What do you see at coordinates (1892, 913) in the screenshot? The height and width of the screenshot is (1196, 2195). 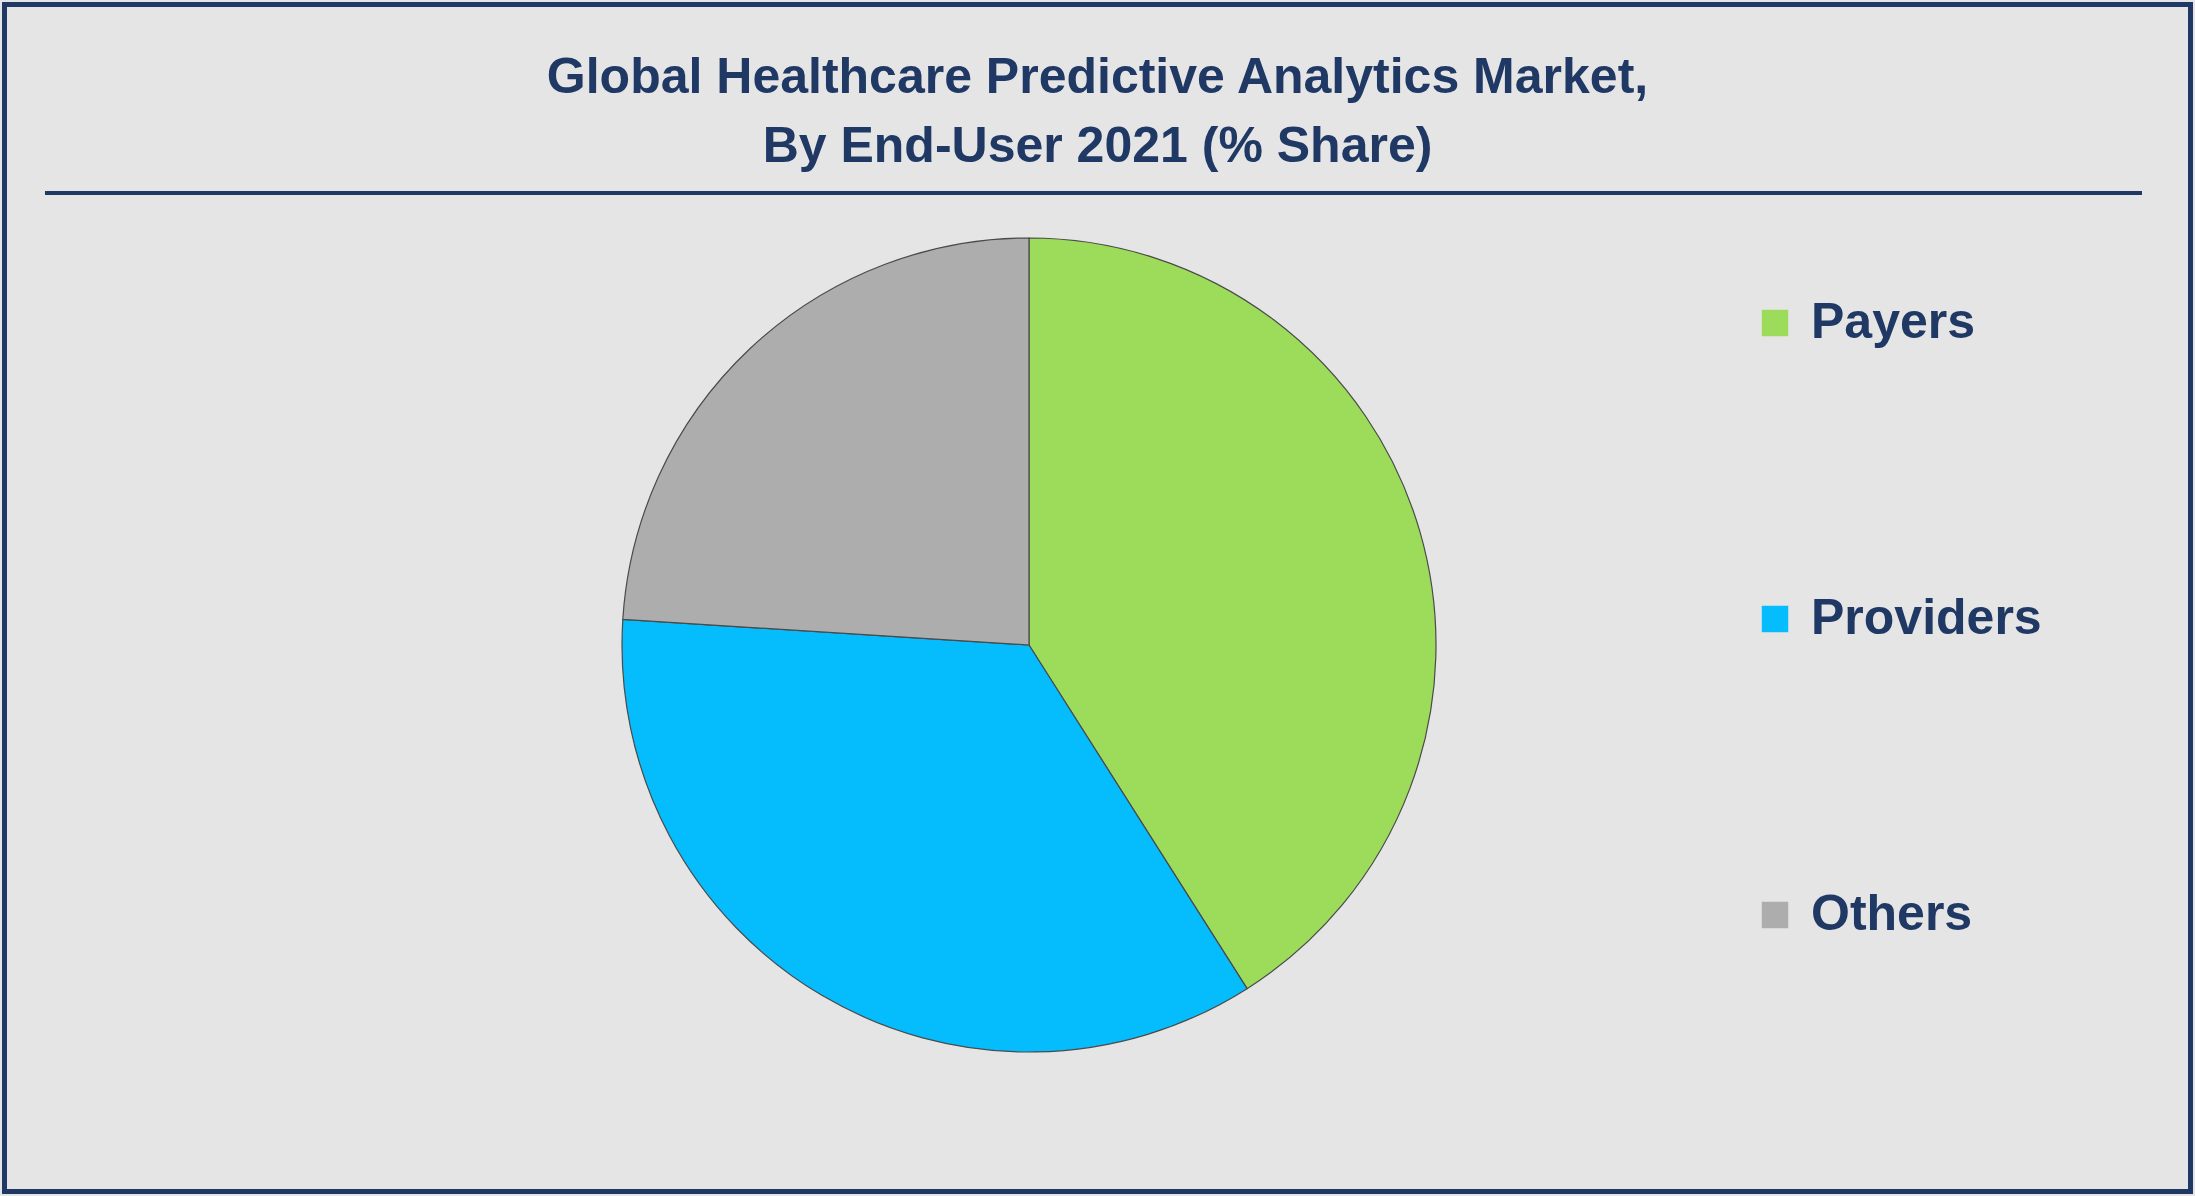 I see `legend-label: Others` at bounding box center [1892, 913].